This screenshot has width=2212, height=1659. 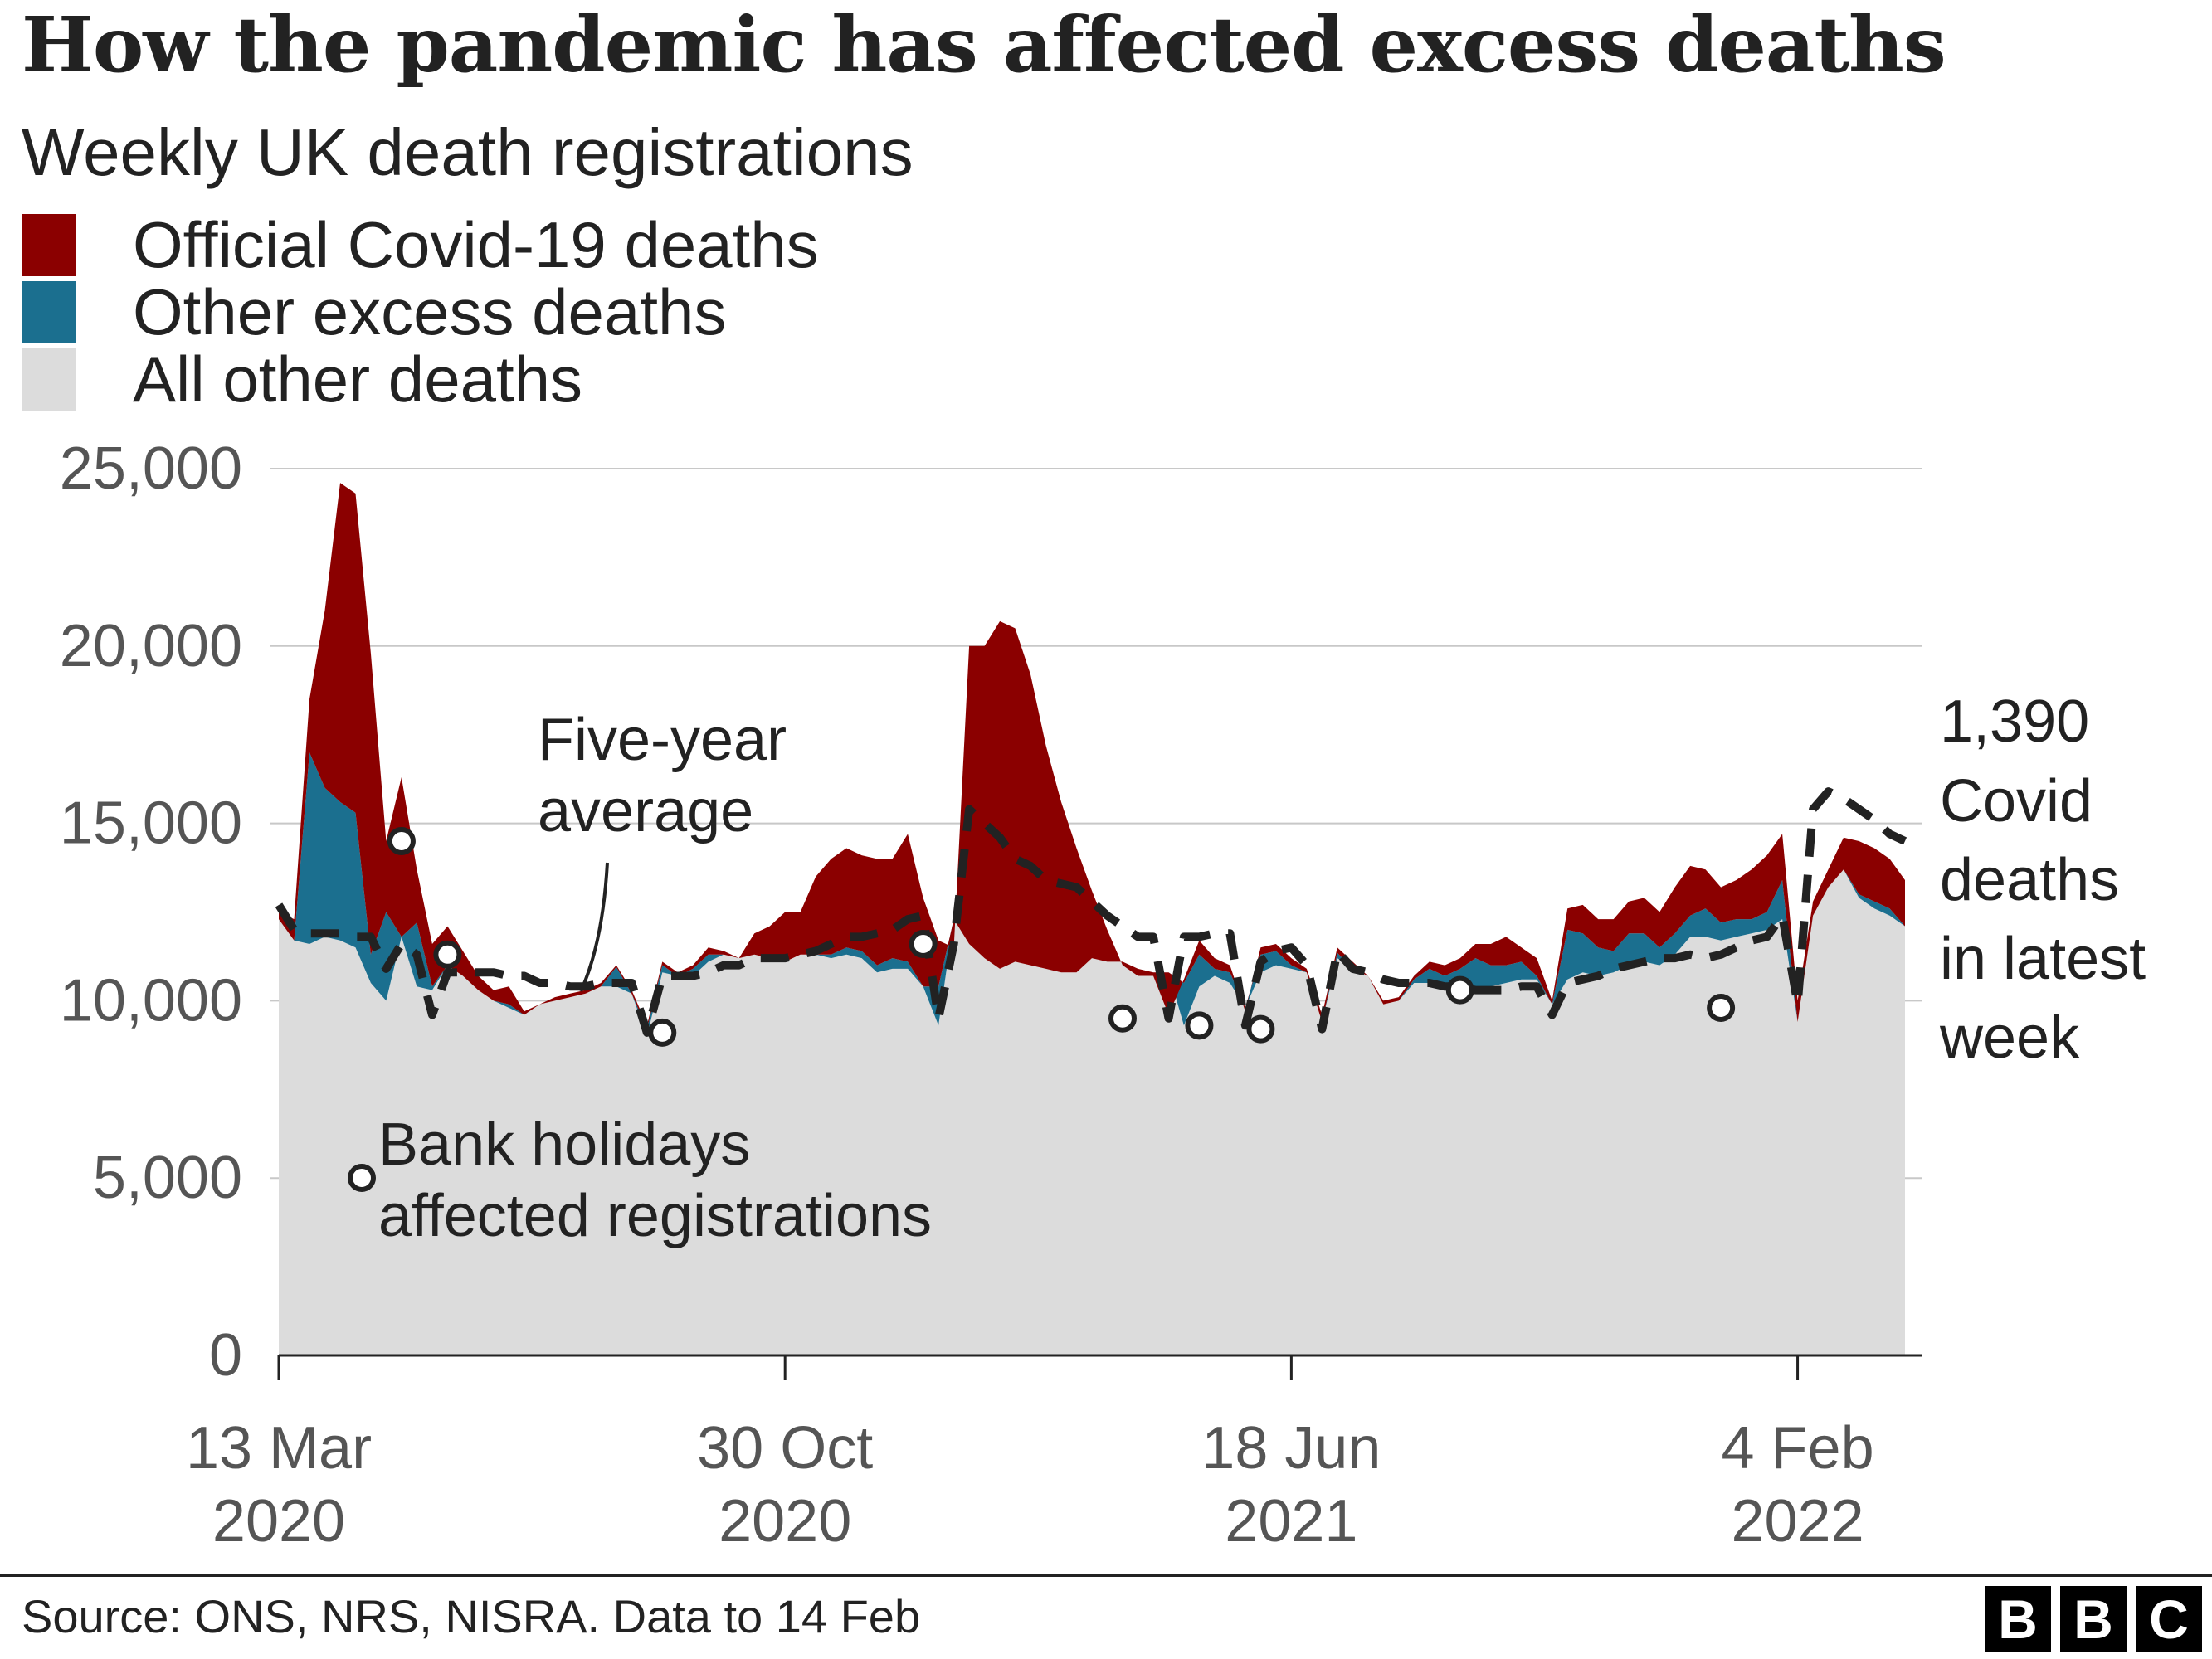 I want to click on x-tick-label-0-line-1: 13 Mar, so click(x=279, y=1448).